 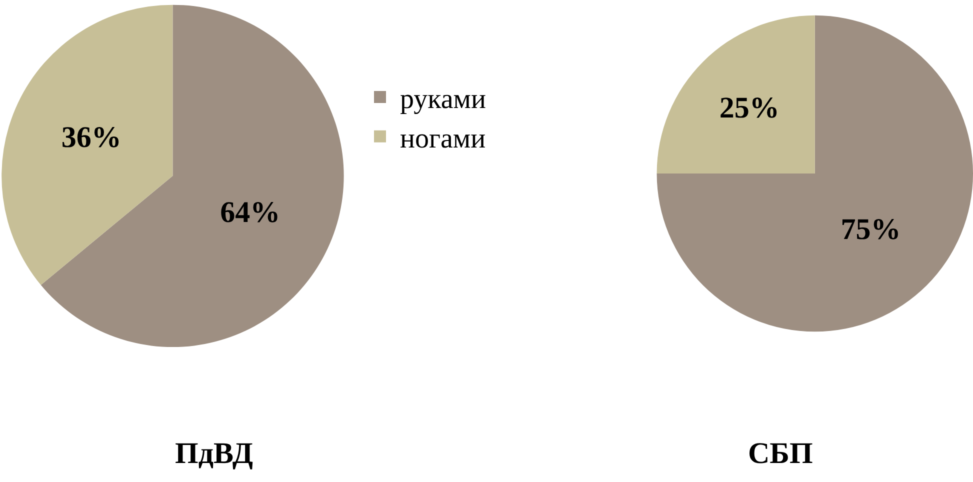 What do you see at coordinates (870, 229) in the screenshot?
I see `data-label: 75%` at bounding box center [870, 229].